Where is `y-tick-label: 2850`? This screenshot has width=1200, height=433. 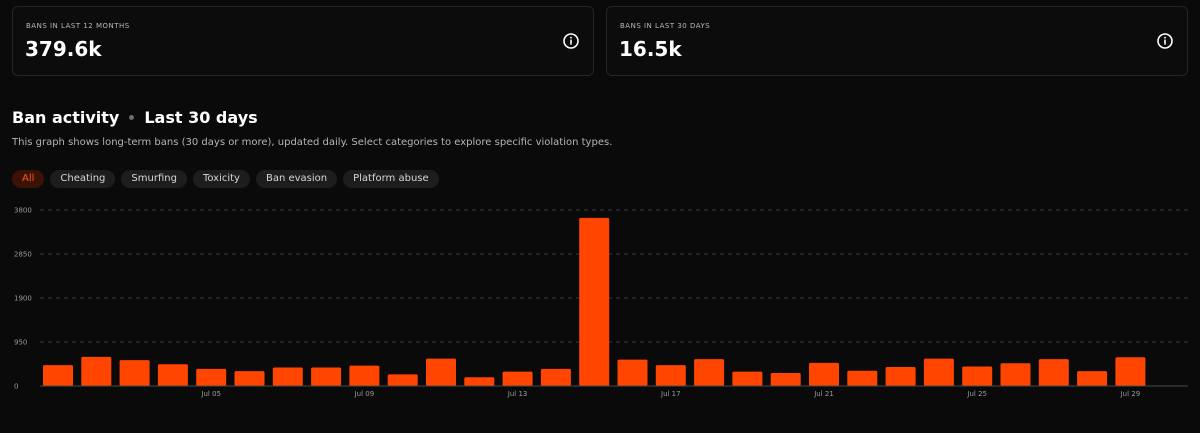
y-tick-label: 2850 is located at coordinates (23, 255).